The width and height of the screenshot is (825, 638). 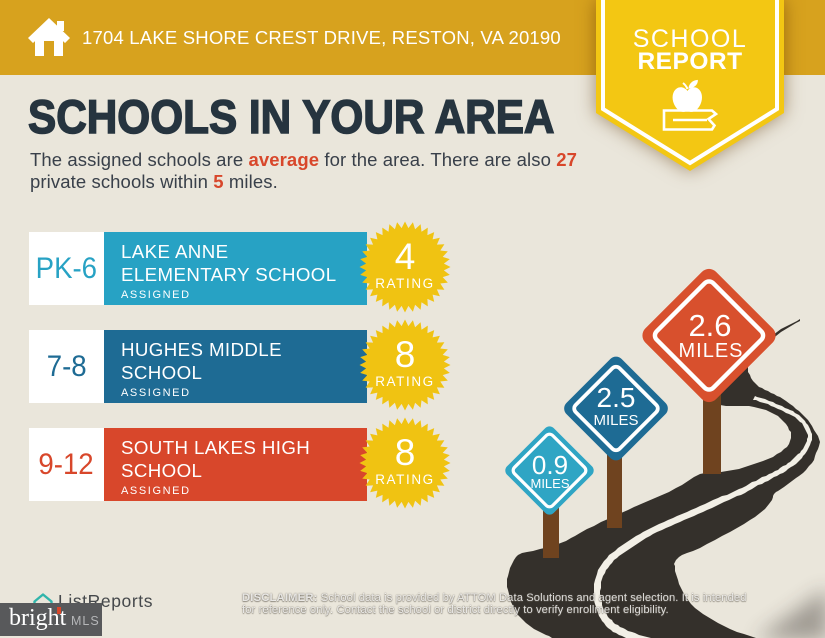 What do you see at coordinates (550, 465) in the screenshot?
I see `svg-text: 0.9` at bounding box center [550, 465].